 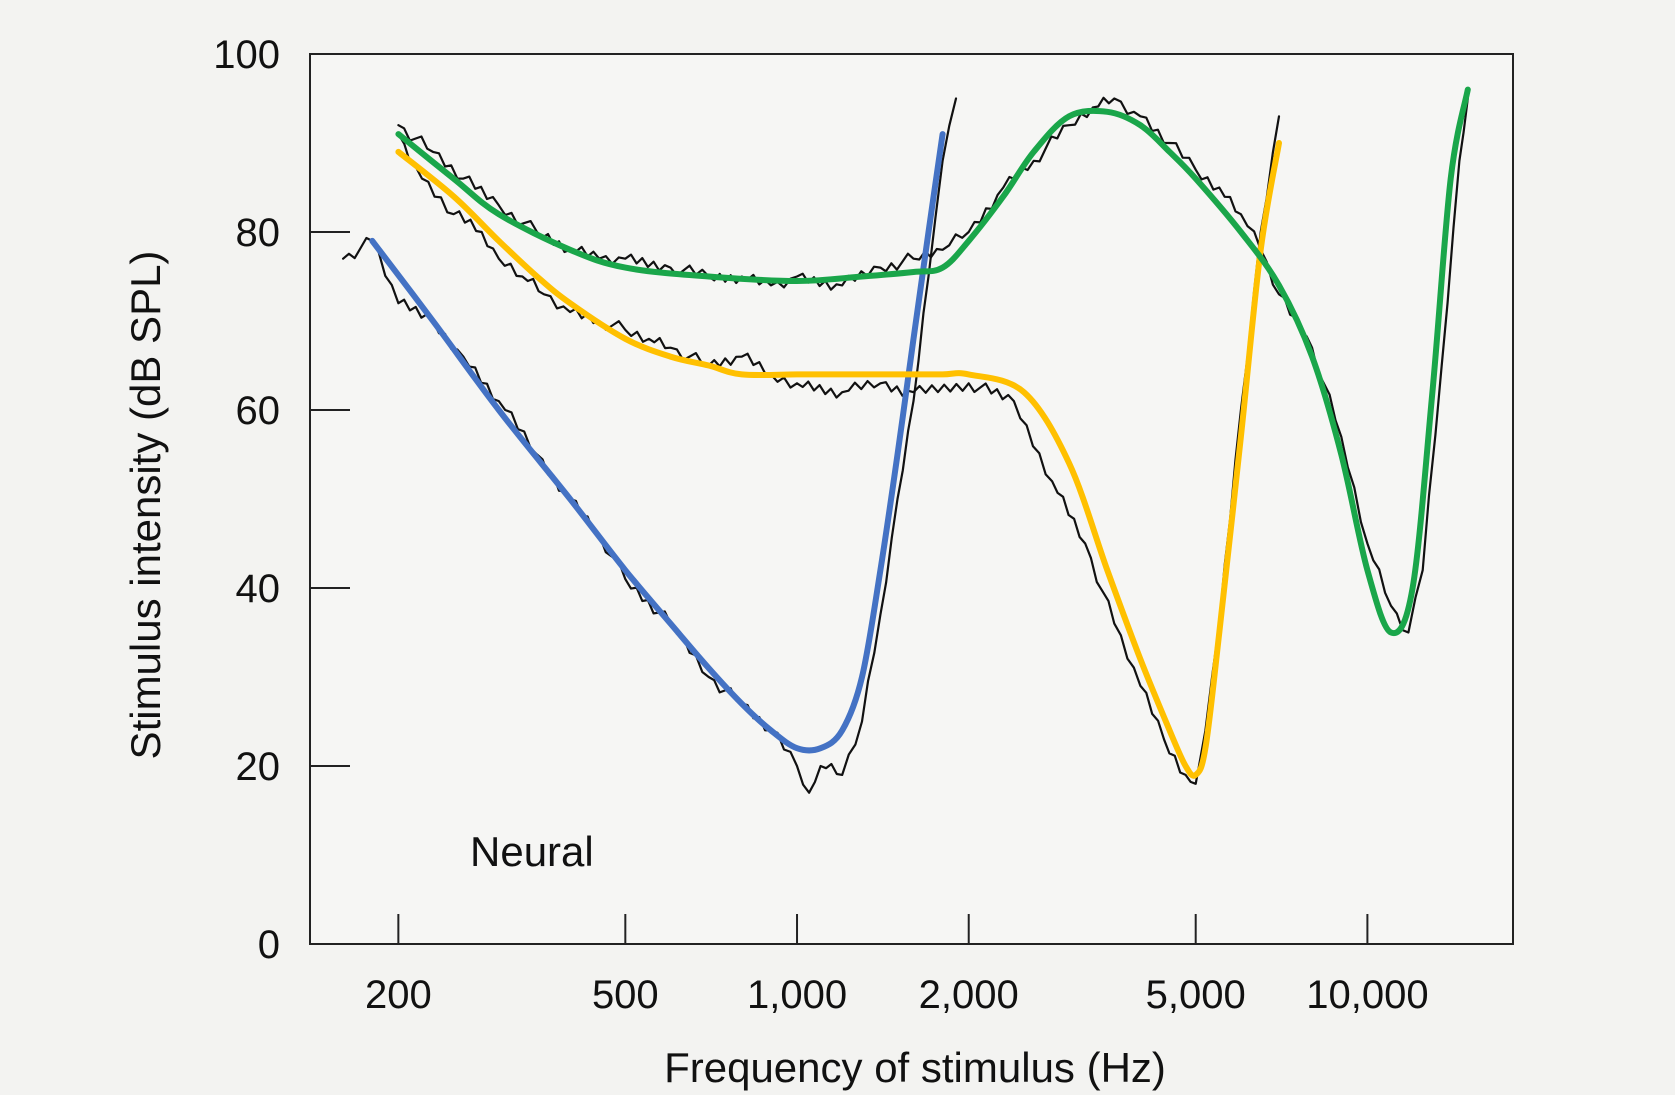 I want to click on y-axis: 0 20 40 60 80 100, so click(x=281, y=500).